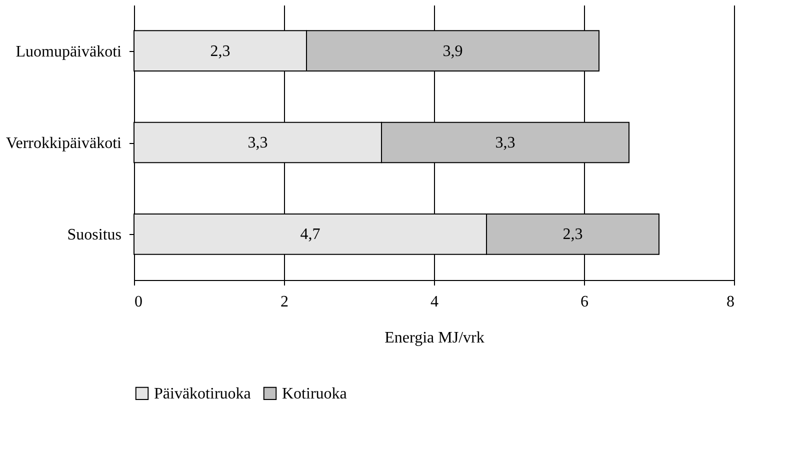 The height and width of the screenshot is (455, 812). I want to click on x-tick-label: 2, so click(284, 302).